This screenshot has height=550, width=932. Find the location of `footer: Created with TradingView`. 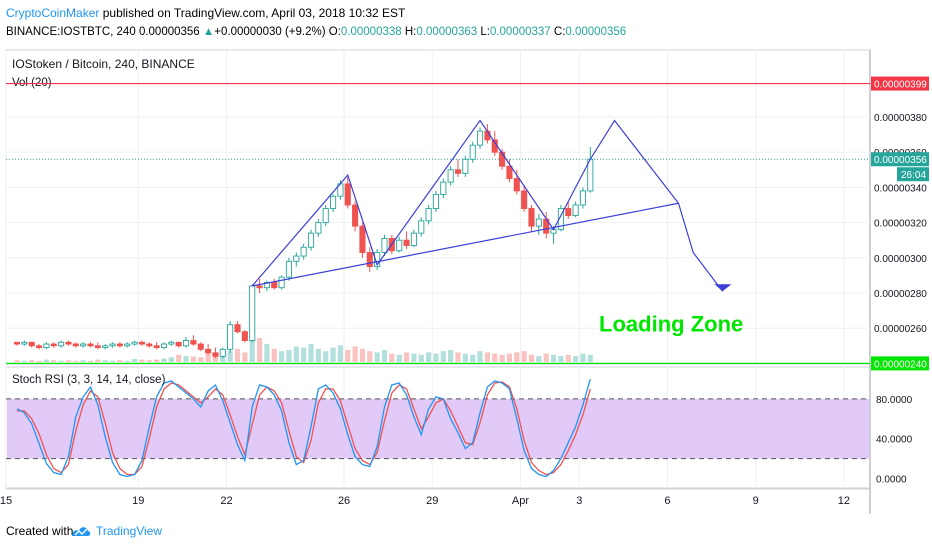

footer: Created with TradingView is located at coordinates (466, 533).